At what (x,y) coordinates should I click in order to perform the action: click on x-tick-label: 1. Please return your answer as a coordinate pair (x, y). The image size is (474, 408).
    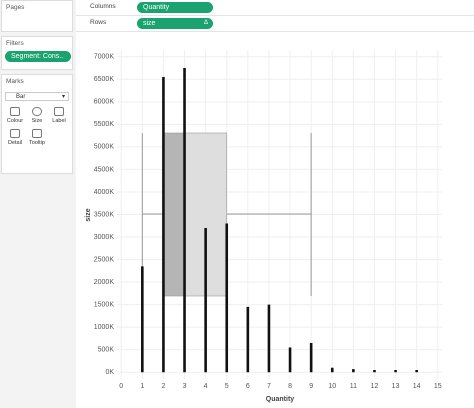
    Looking at the image, I should click on (142, 386).